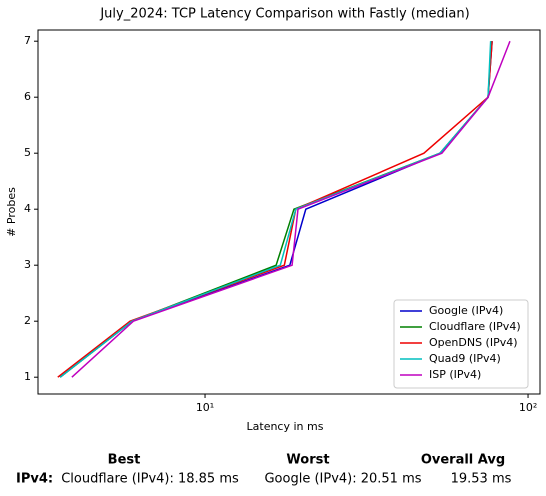  I want to click on row-label: IPv4:, so click(34, 479).